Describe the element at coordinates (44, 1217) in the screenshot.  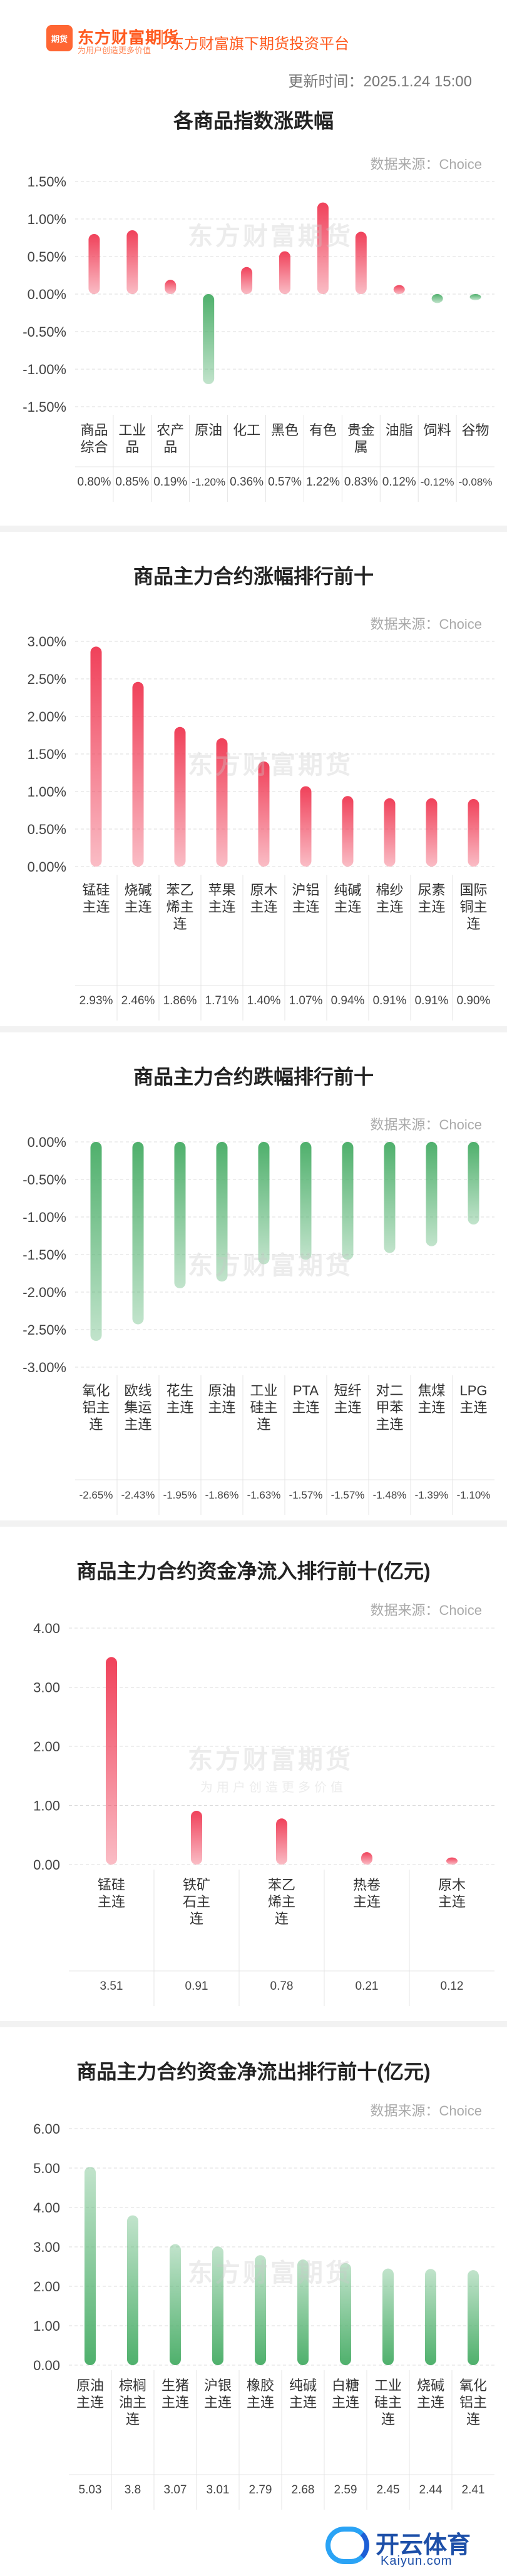
I see `y-tick-label: -1.00%` at that location.